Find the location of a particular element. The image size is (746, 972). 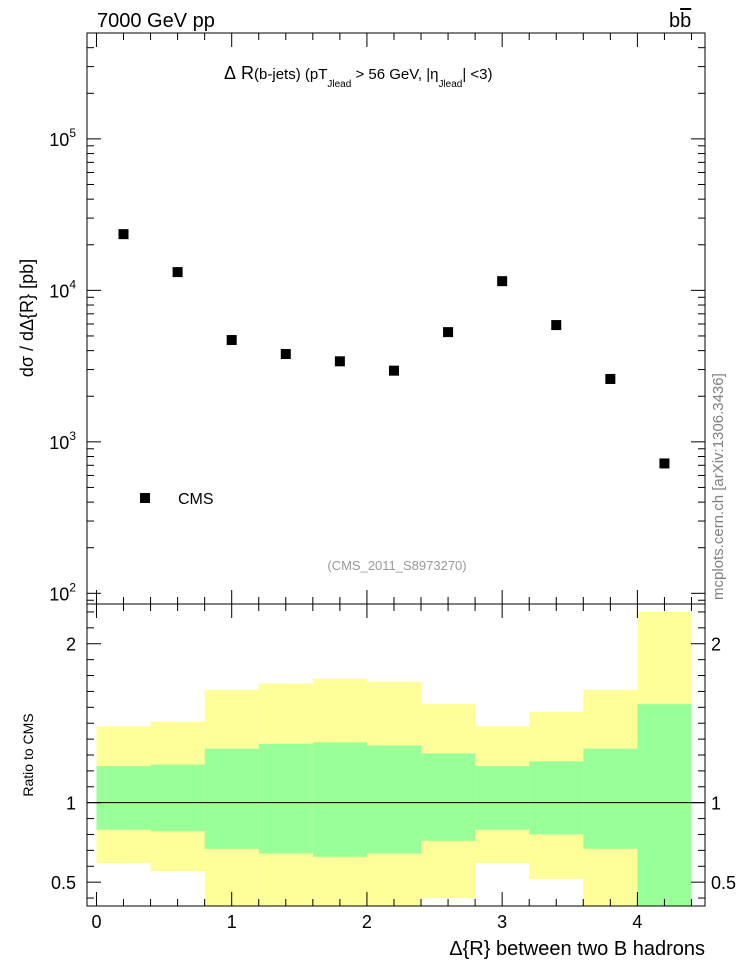

tick-exponent: 5 is located at coordinates (72, 133).